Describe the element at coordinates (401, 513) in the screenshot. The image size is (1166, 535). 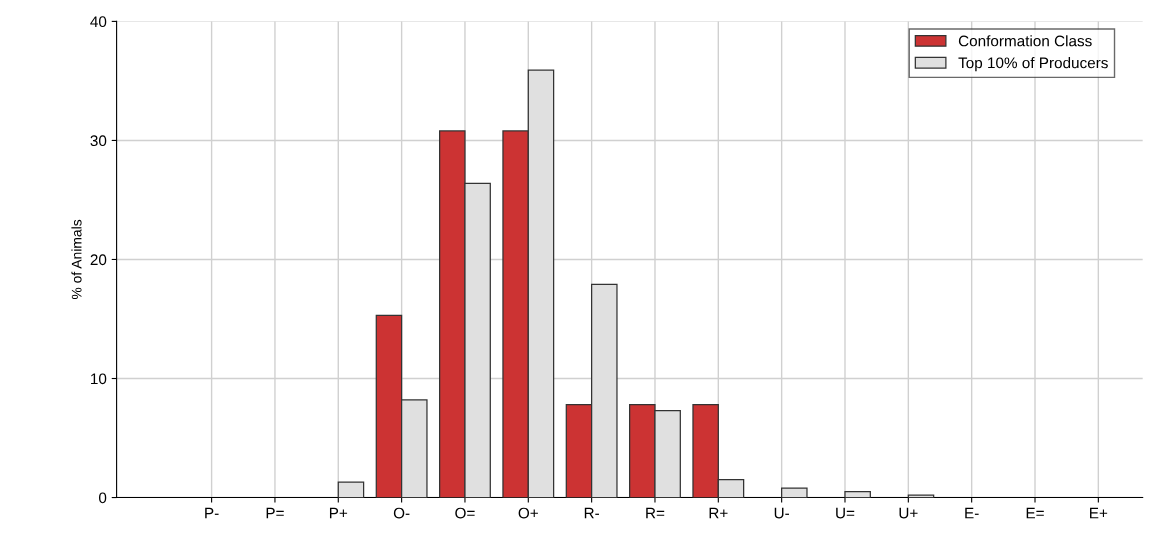
I see `x-tick-label: O-` at that location.